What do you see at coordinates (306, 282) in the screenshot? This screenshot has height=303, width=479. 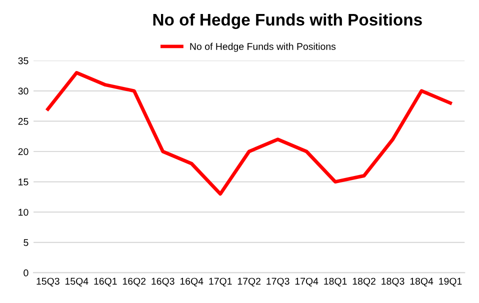 I see `x-tick-label: 17Q4` at bounding box center [306, 282].